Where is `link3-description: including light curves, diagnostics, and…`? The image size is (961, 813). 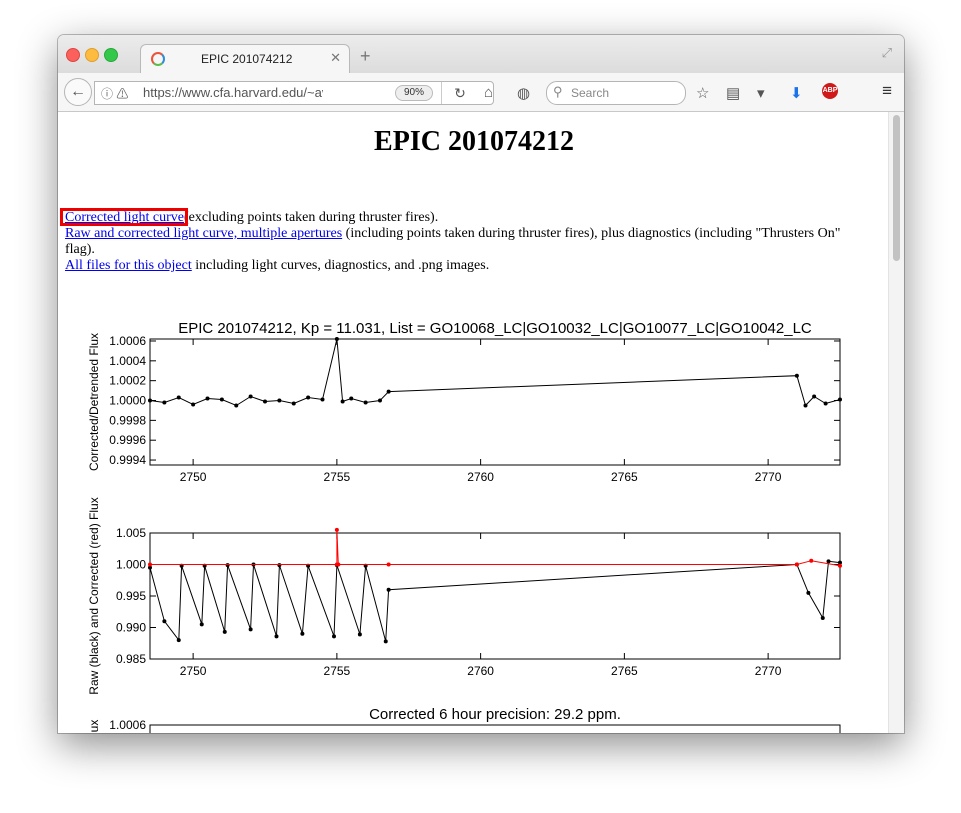
link3-description: including light curves, diagnostics, and… is located at coordinates (340, 265).